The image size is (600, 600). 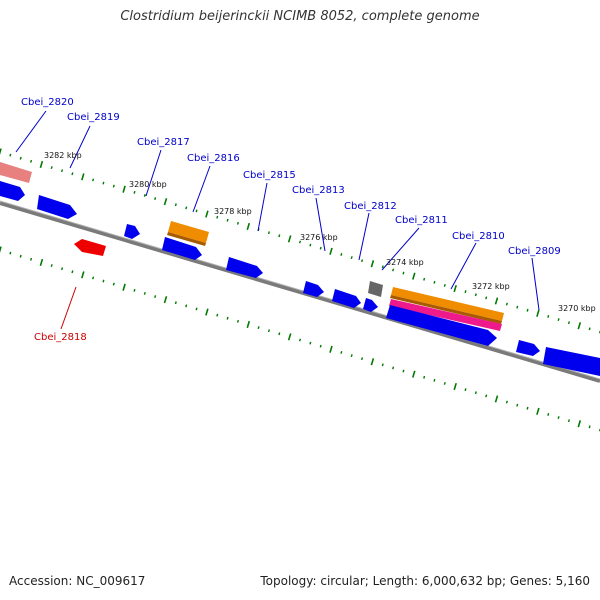 What do you see at coordinates (213, 158) in the screenshot?
I see `gene-label: Cbei_2816` at bounding box center [213, 158].